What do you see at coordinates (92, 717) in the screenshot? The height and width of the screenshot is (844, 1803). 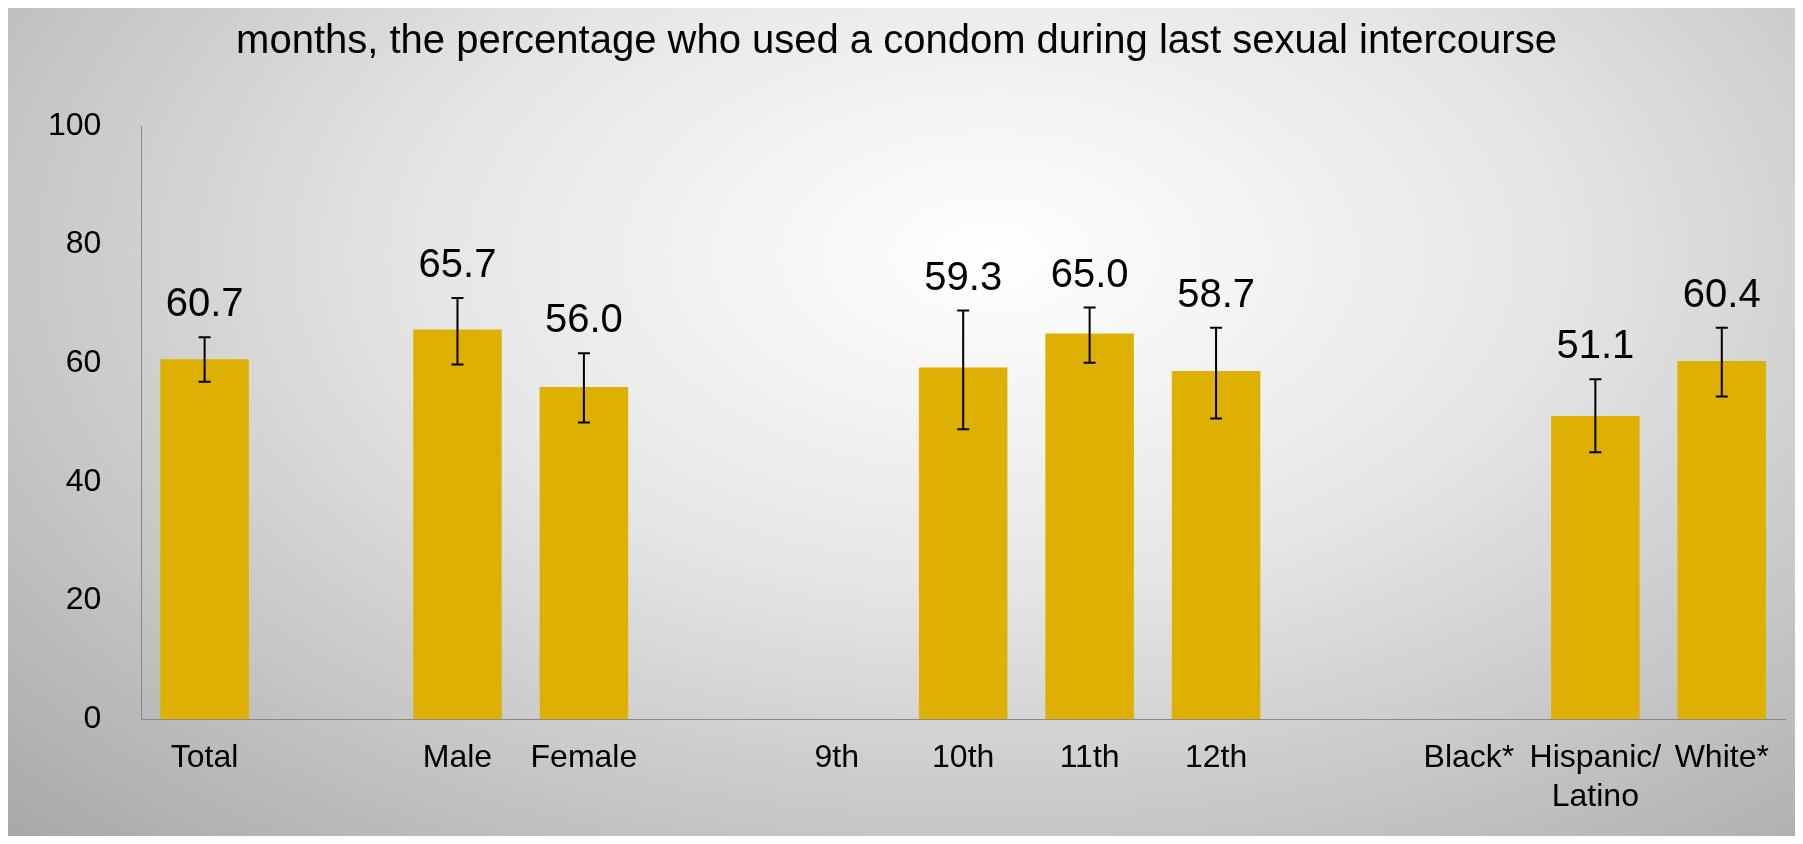 I see `y-tick-label: 0` at bounding box center [92, 717].